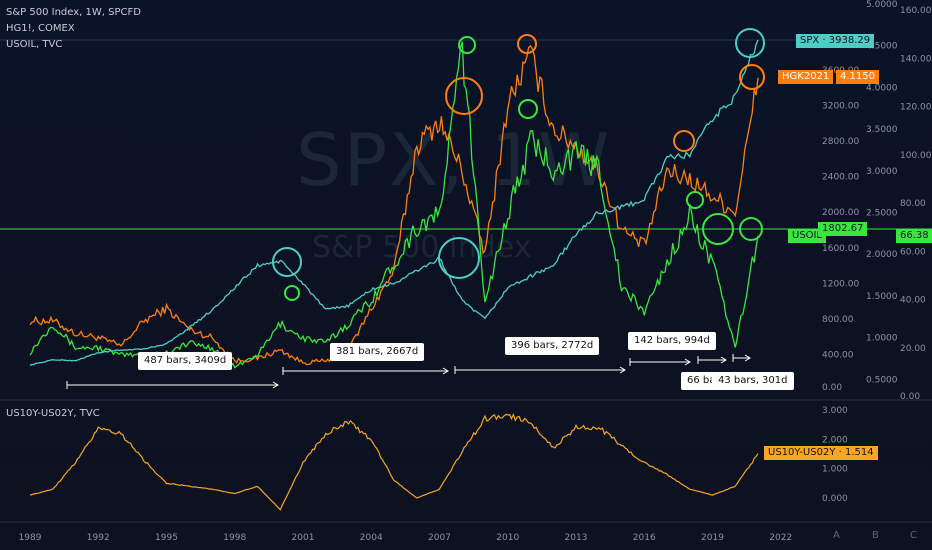 This screenshot has height=550, width=932. Describe the element at coordinates (840, 107) in the screenshot. I see `spx-tick-label: 3200.00` at that location.